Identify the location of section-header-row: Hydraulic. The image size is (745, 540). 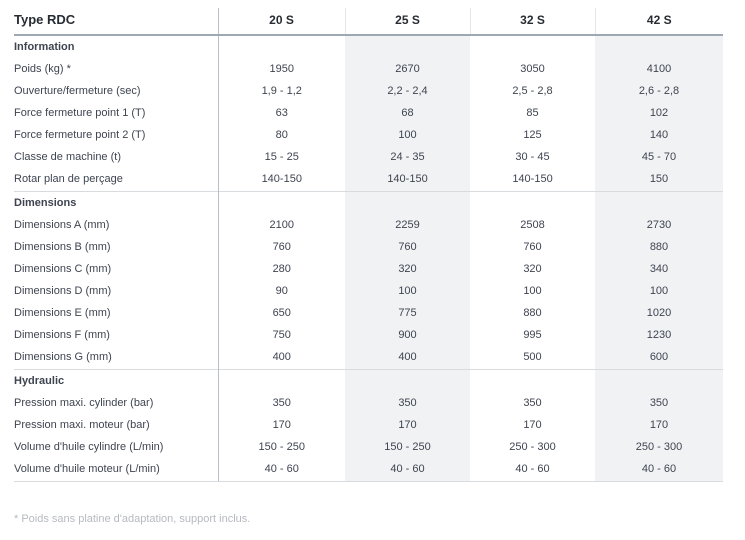
(368, 381).